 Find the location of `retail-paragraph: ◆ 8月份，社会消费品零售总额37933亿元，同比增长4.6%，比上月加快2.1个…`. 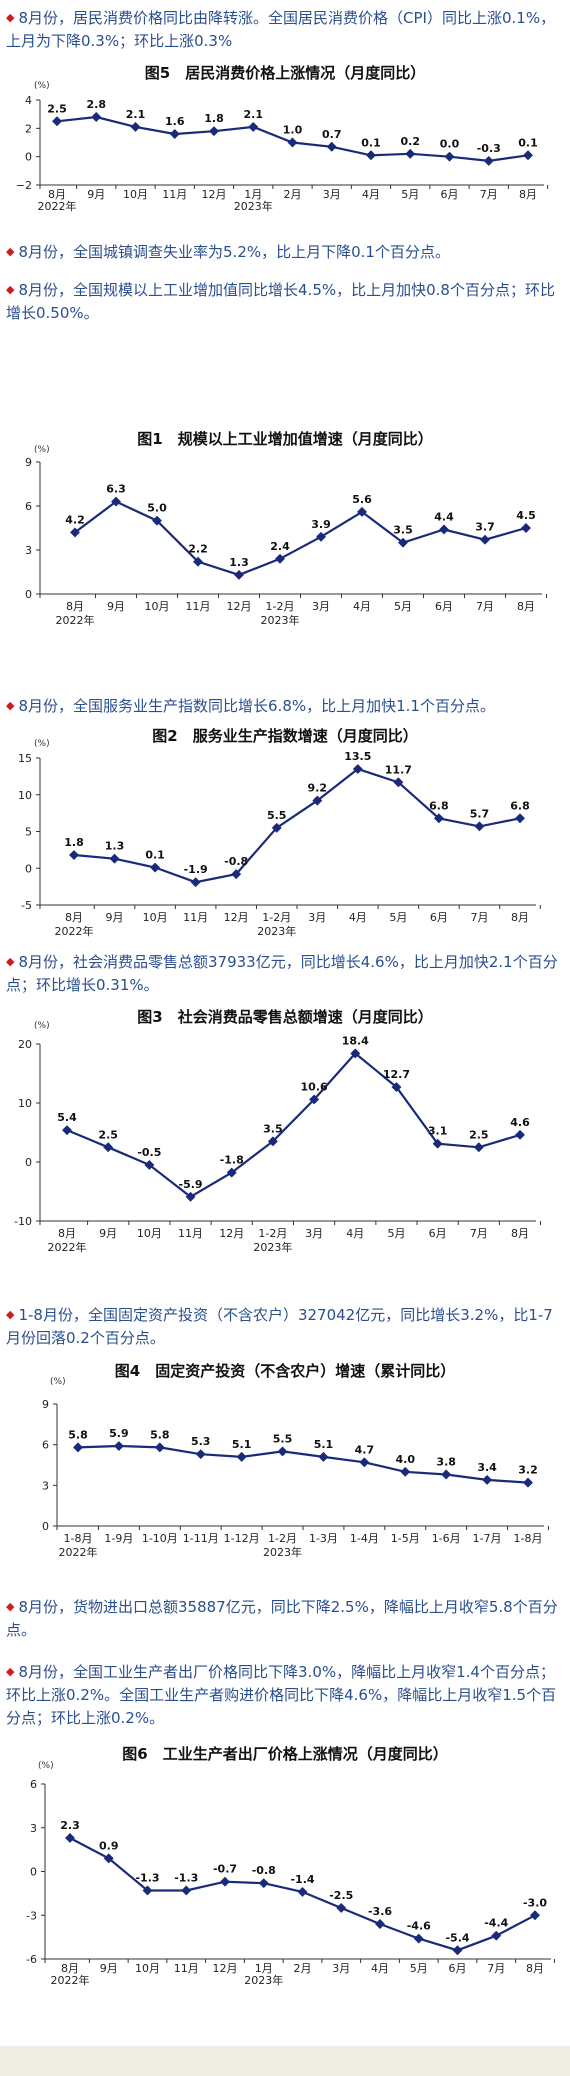

retail-paragraph: ◆ 8月份，社会消费品零售总额37933亿元，同比增长4.6%，比上月加快2.1个… is located at coordinates (284, 973).